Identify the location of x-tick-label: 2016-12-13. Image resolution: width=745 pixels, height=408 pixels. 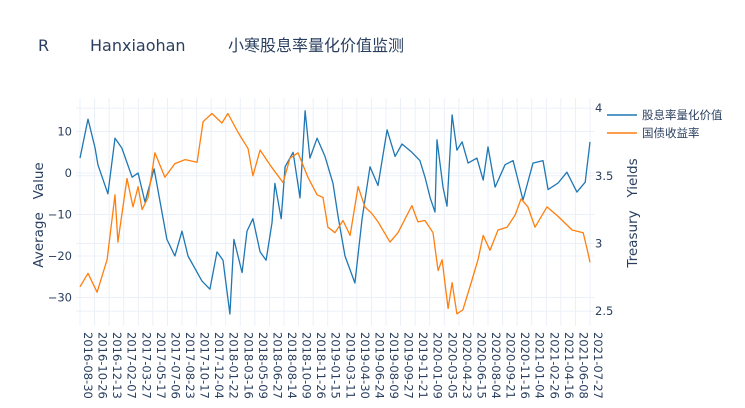
(117, 365).